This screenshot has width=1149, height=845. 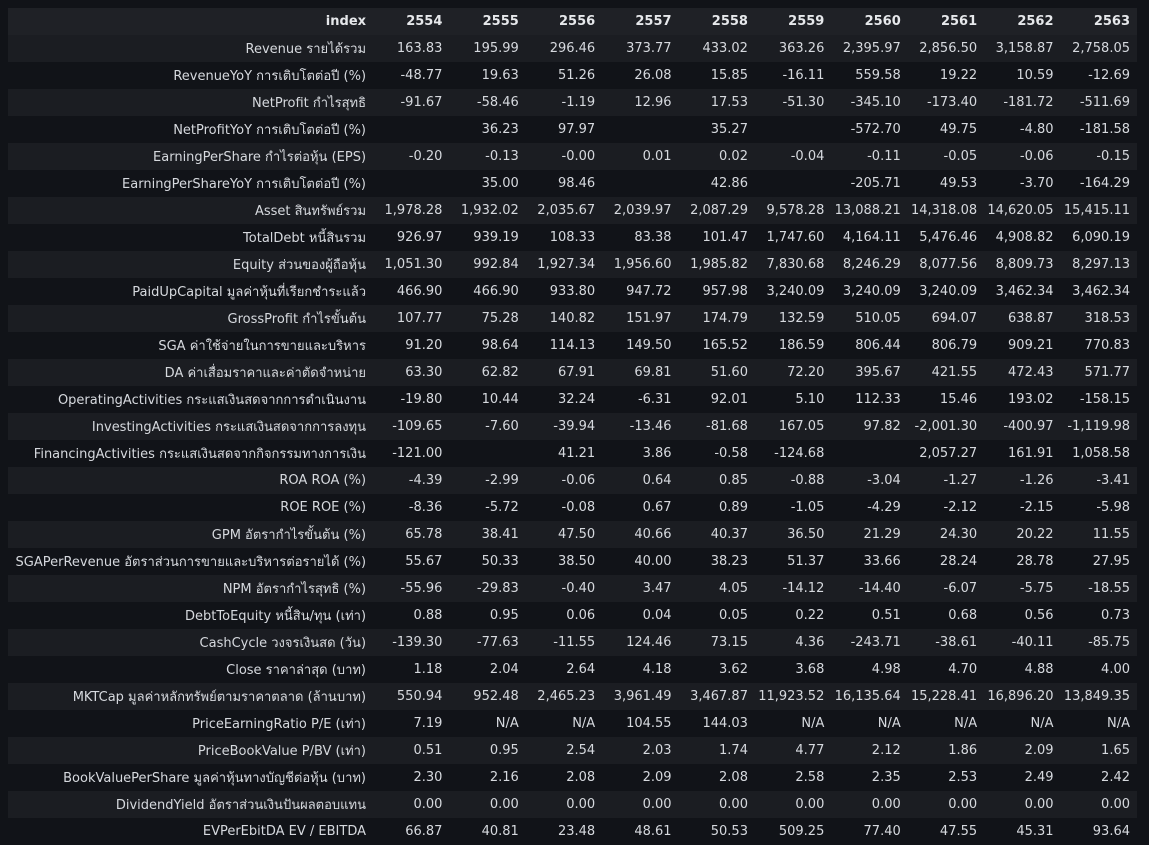 I want to click on row-label: Asset สินทรัพย์รวม, so click(x=191, y=210).